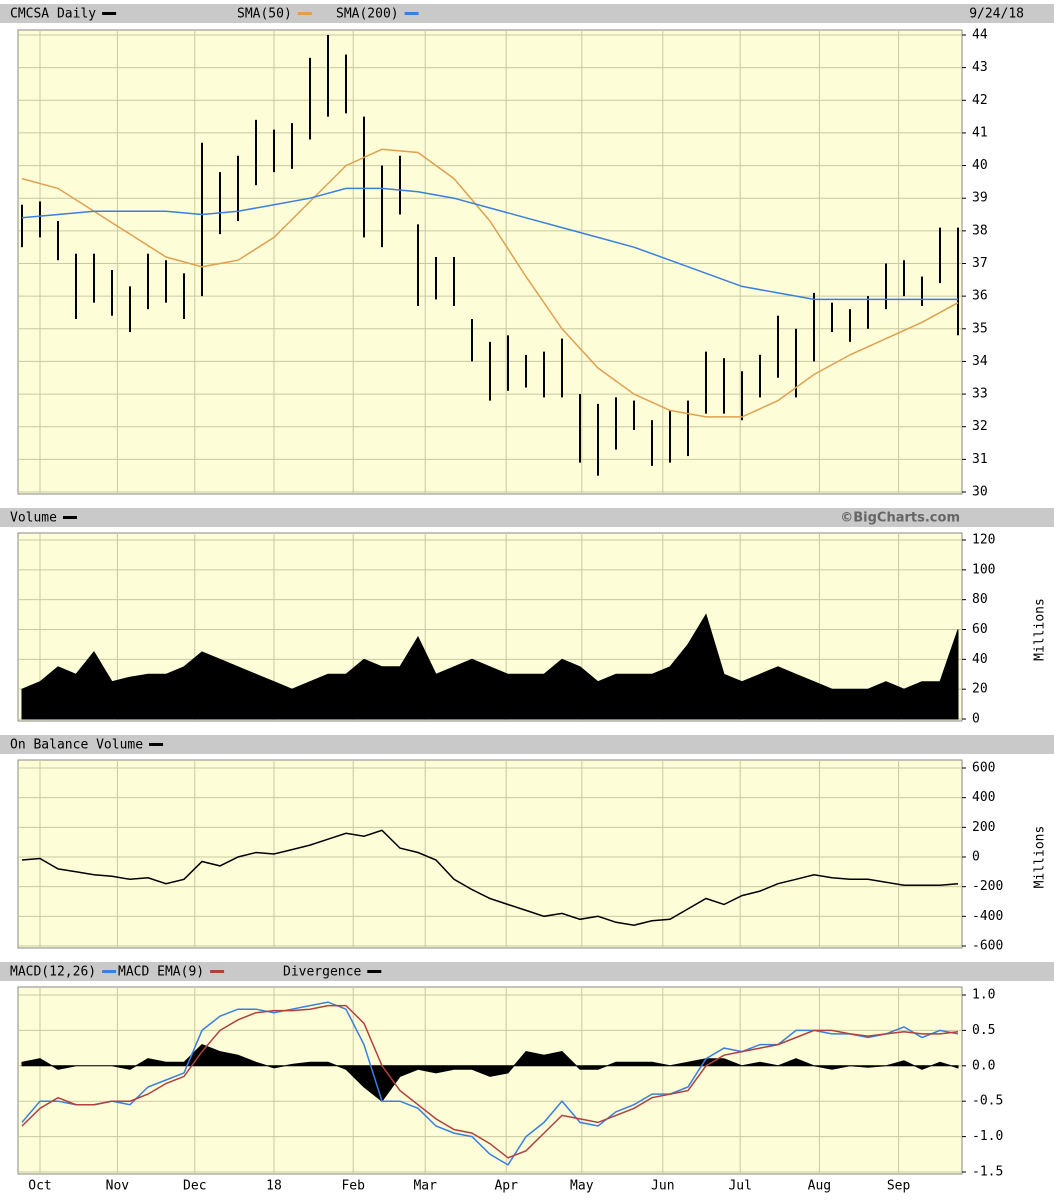 This screenshot has height=1200, width=1054. I want to click on y-tick-label: 39, so click(980, 198).